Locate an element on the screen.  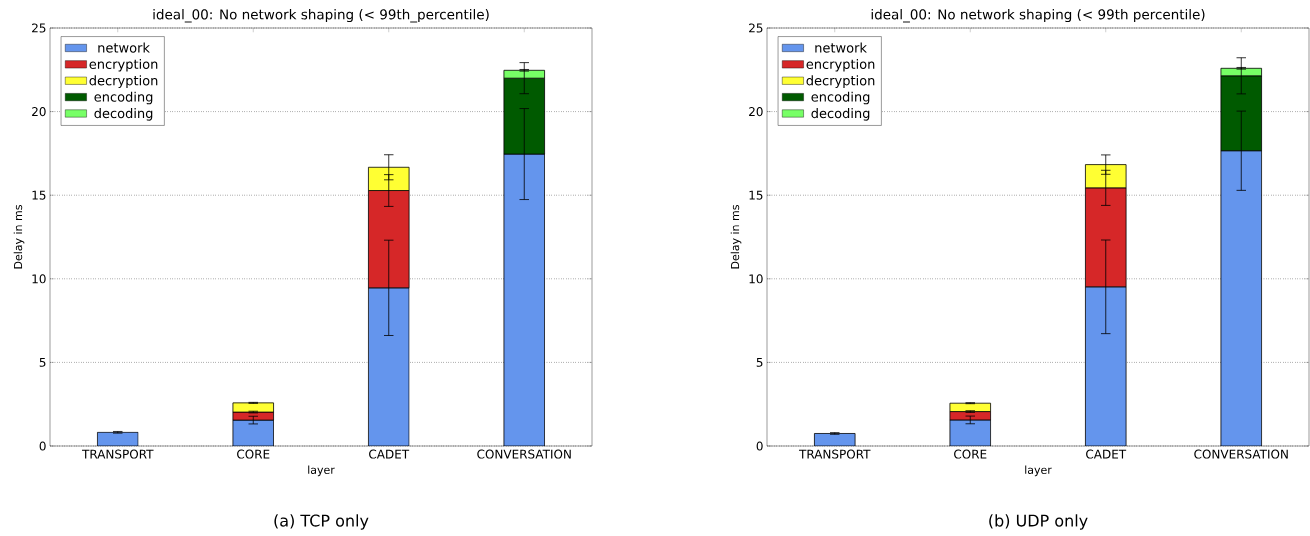
chart-title: ideal_00: No network shaping (< 99th percentile) is located at coordinates (1038, 16).